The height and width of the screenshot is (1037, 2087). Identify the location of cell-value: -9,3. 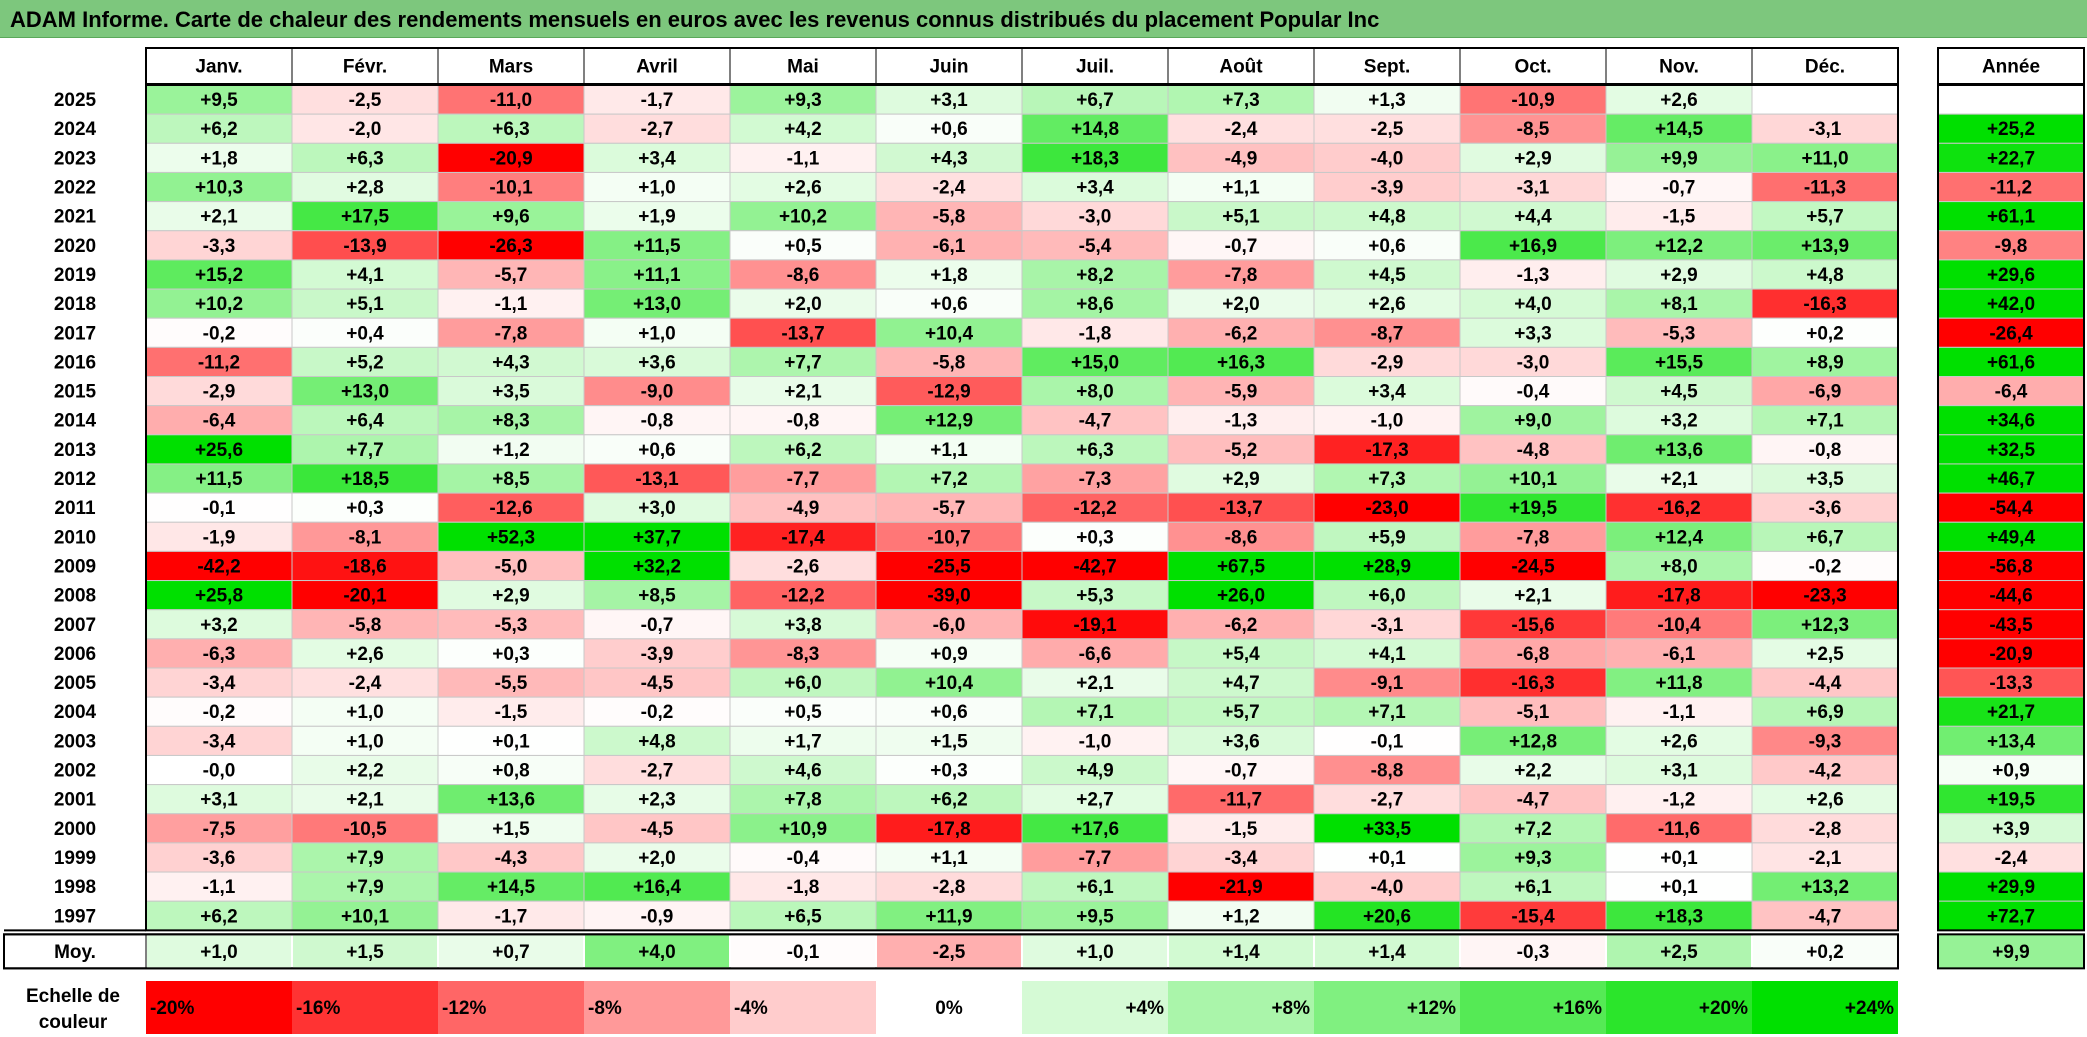
(1825, 741).